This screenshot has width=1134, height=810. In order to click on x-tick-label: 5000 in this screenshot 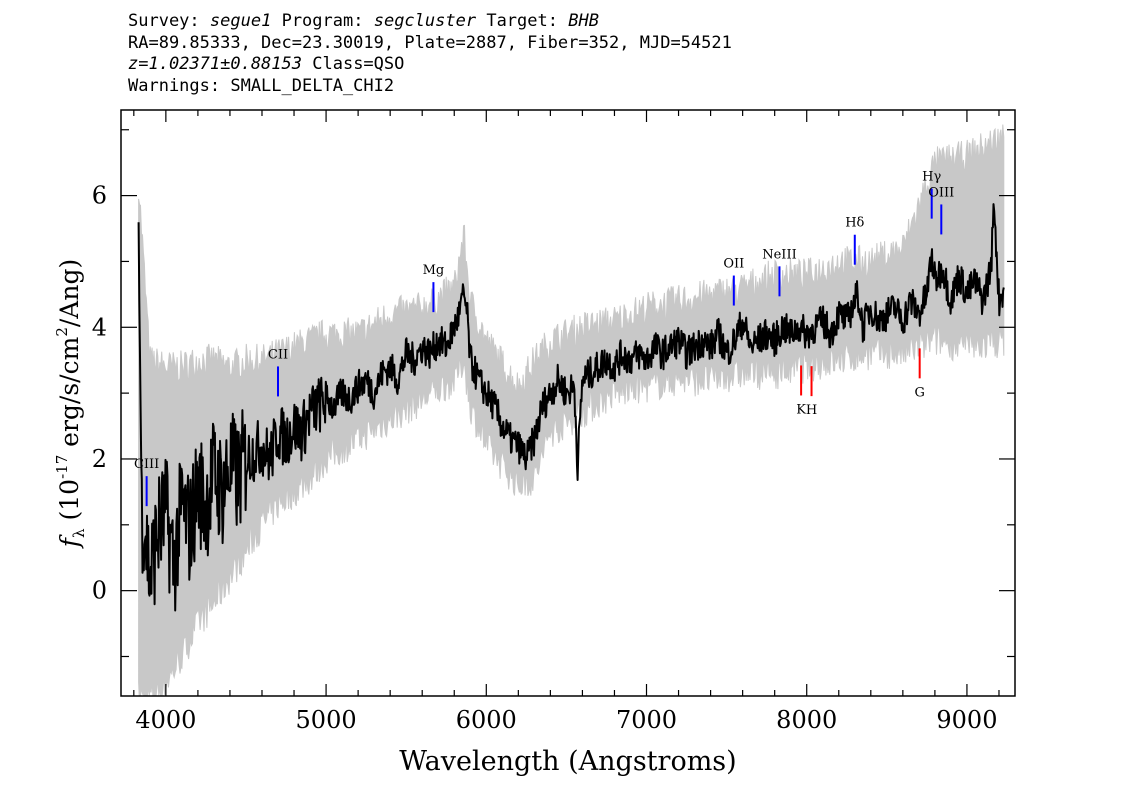, I will do `click(326, 720)`.